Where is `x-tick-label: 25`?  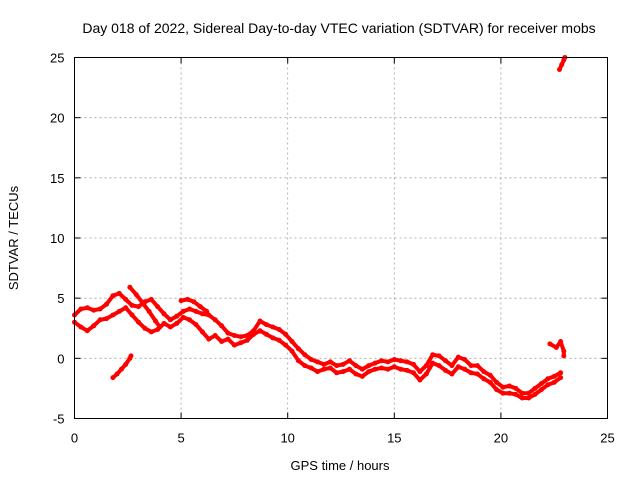
x-tick-label: 25 is located at coordinates (607, 438).